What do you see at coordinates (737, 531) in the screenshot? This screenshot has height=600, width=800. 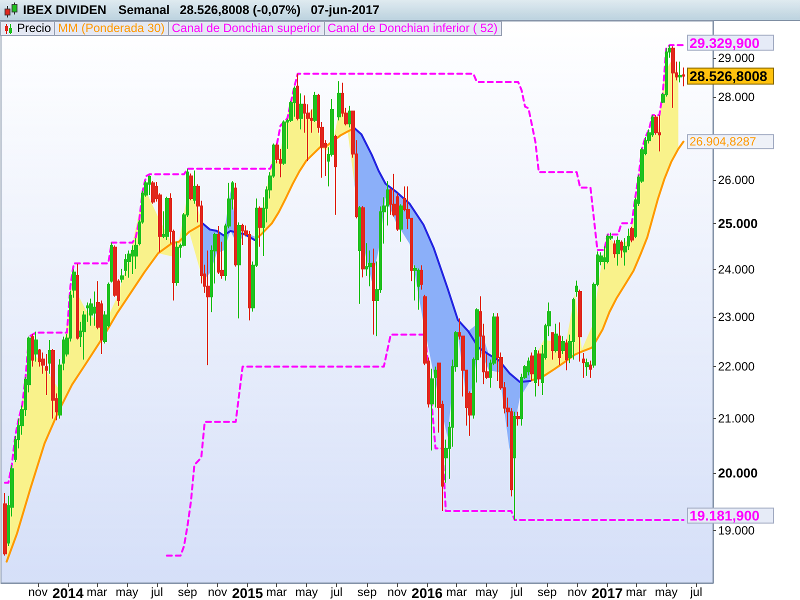 I see `y-tick-label: 19.000` at bounding box center [737, 531].